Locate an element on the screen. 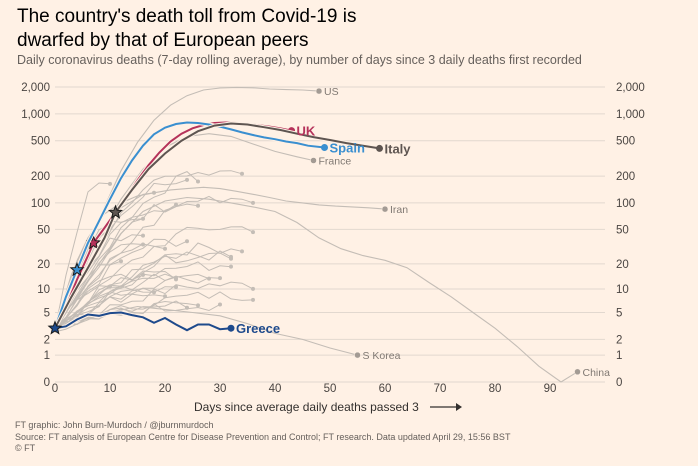 The height and width of the screenshot is (466, 698). series-label: S Korea is located at coordinates (382, 356).